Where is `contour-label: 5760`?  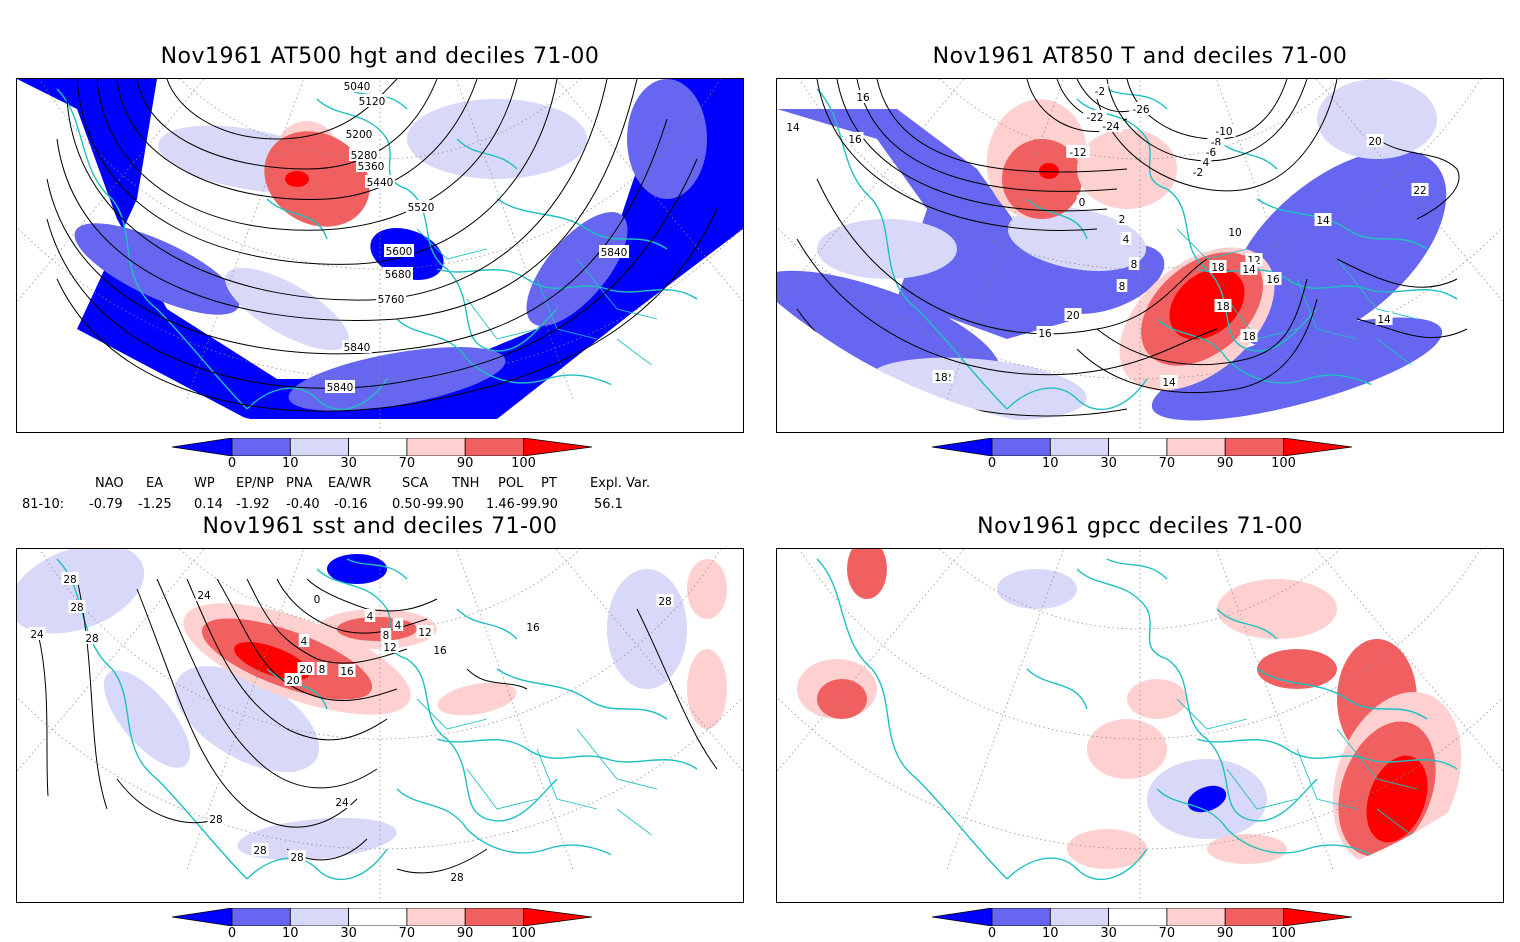
contour-label: 5760 is located at coordinates (391, 300).